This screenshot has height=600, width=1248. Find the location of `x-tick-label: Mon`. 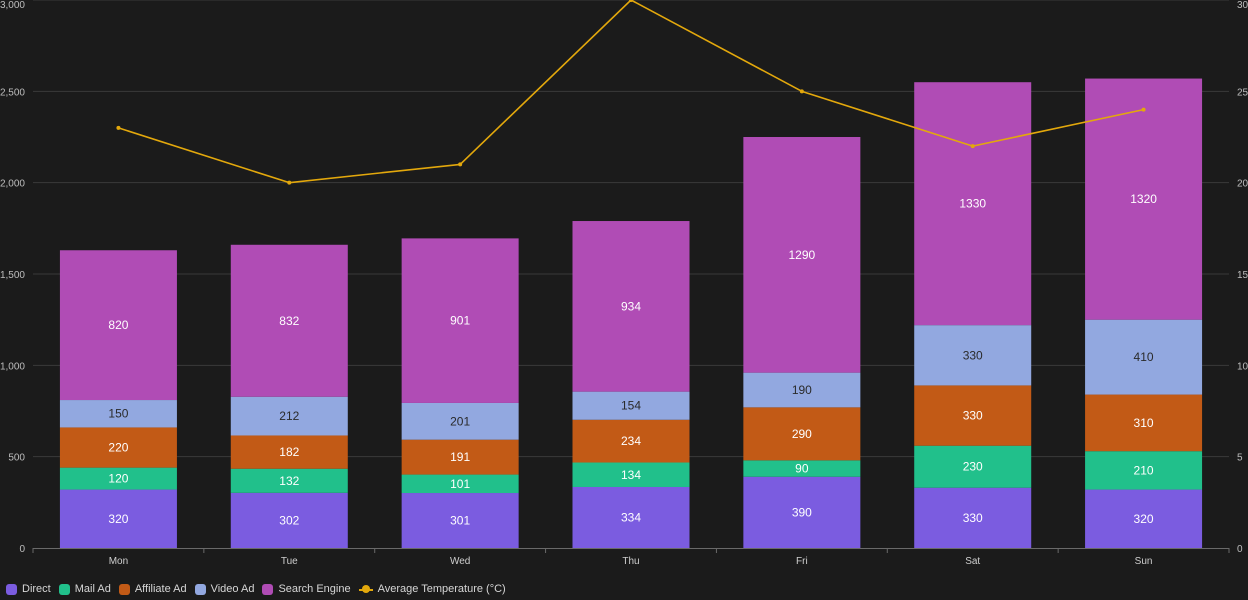

x-tick-label: Mon is located at coordinates (118, 561).